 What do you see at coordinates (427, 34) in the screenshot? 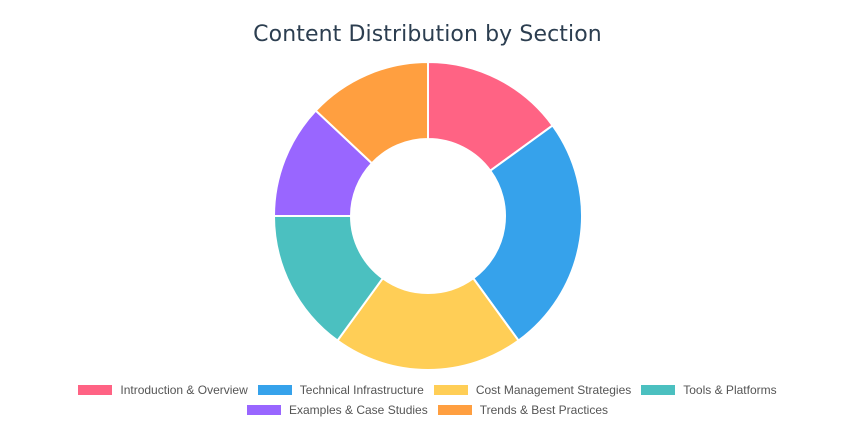
I see `chart-title: Content Distribution by Section` at bounding box center [427, 34].